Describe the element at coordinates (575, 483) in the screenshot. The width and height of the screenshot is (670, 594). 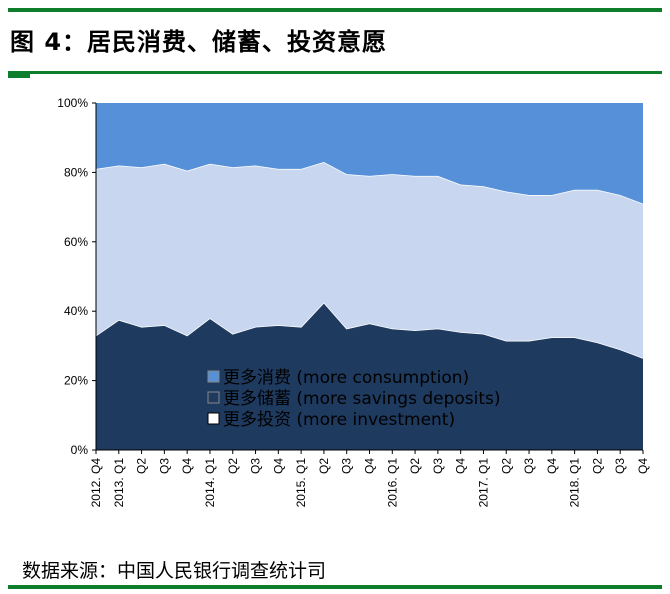
I see `x-tick-label: 2018. Q1` at that location.